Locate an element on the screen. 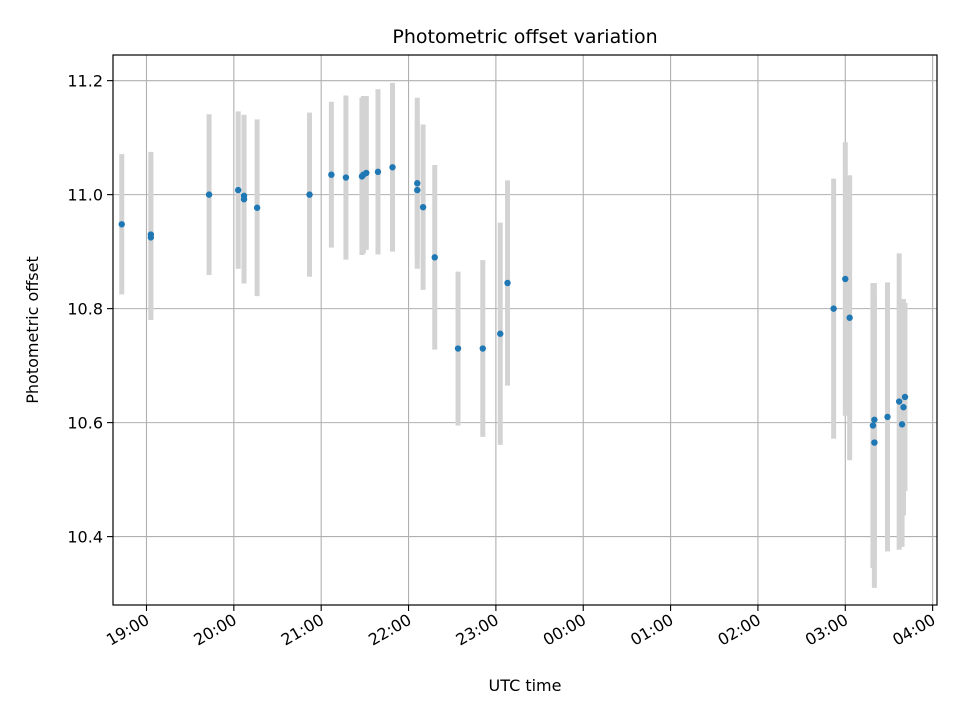 This screenshot has height=720, width=960. y-tick-label: 11.0 is located at coordinates (85, 195).